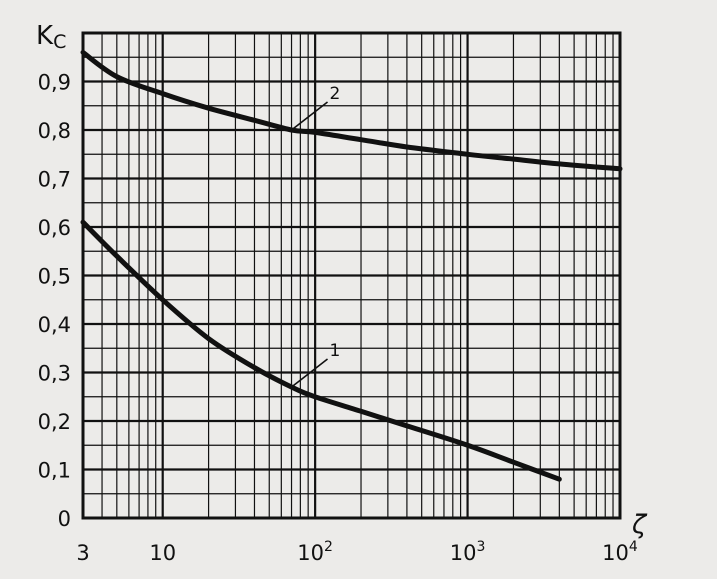 This screenshot has width=717, height=579. What do you see at coordinates (315, 552) in the screenshot?
I see `x-tick-label: 10²` at bounding box center [315, 552].